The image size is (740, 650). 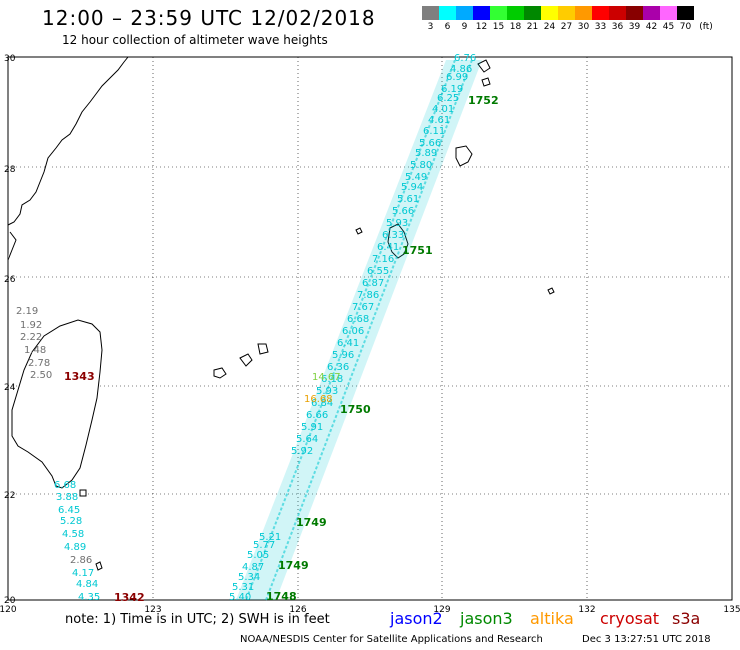 What do you see at coordinates (65, 485) in the screenshot?
I see `wave-height-label: 6.68` at bounding box center [65, 485].